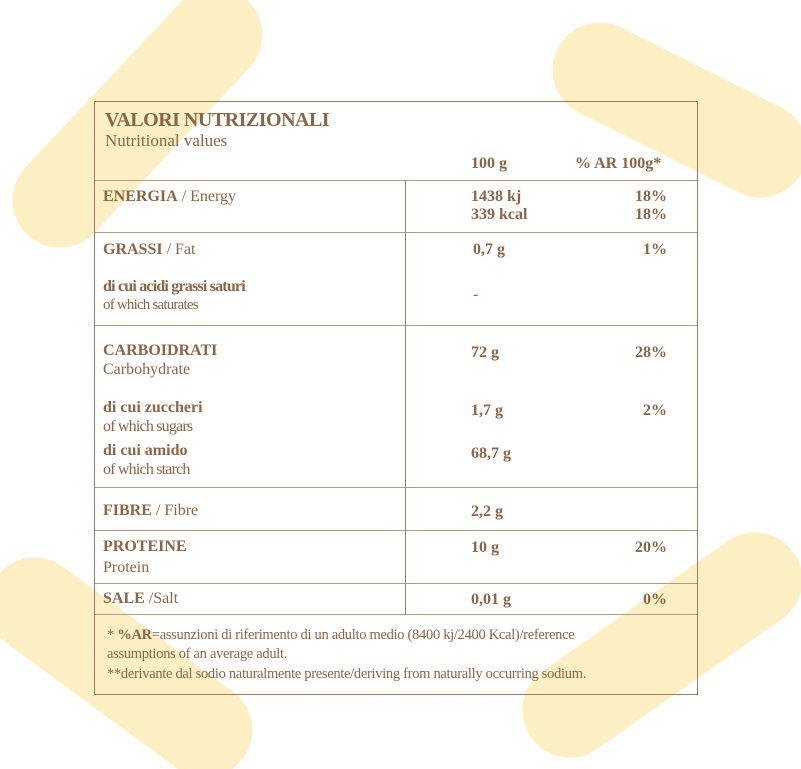 This screenshot has width=801, height=769. I want to click on starch-label-en: of which starch, so click(146, 469).